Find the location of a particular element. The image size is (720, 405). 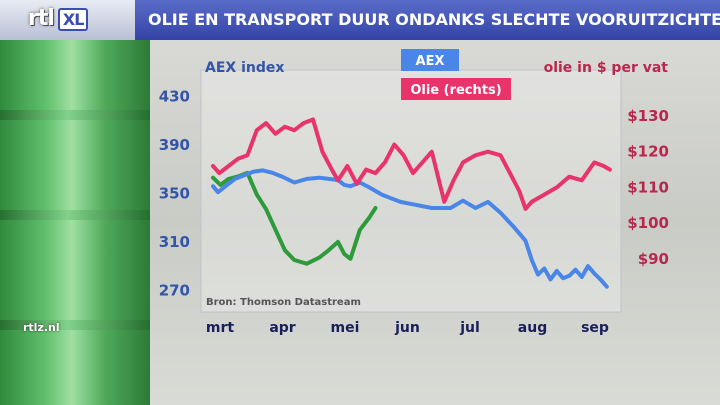

x-axis-ticks: mrt apr mei jun jul aug sep is located at coordinates (407, 328).